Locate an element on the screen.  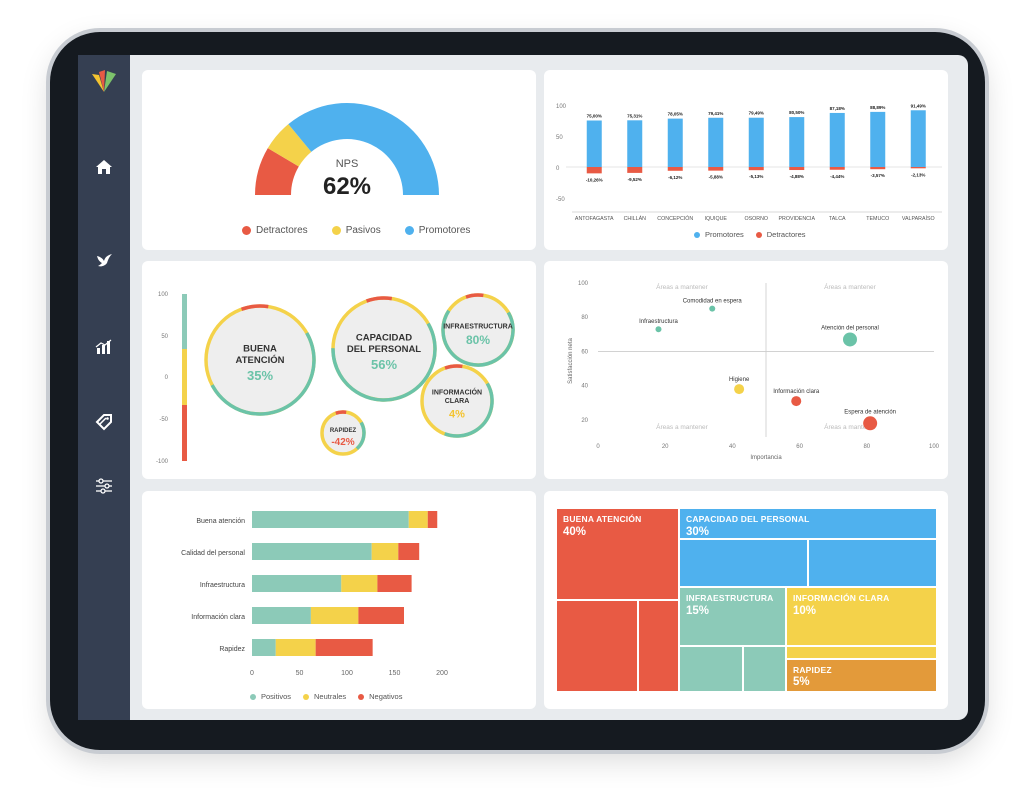
treemap-cell-capacidad-personal: CAPACIDAD DEL PERSONAL 30% is located at coordinates (808, 523).